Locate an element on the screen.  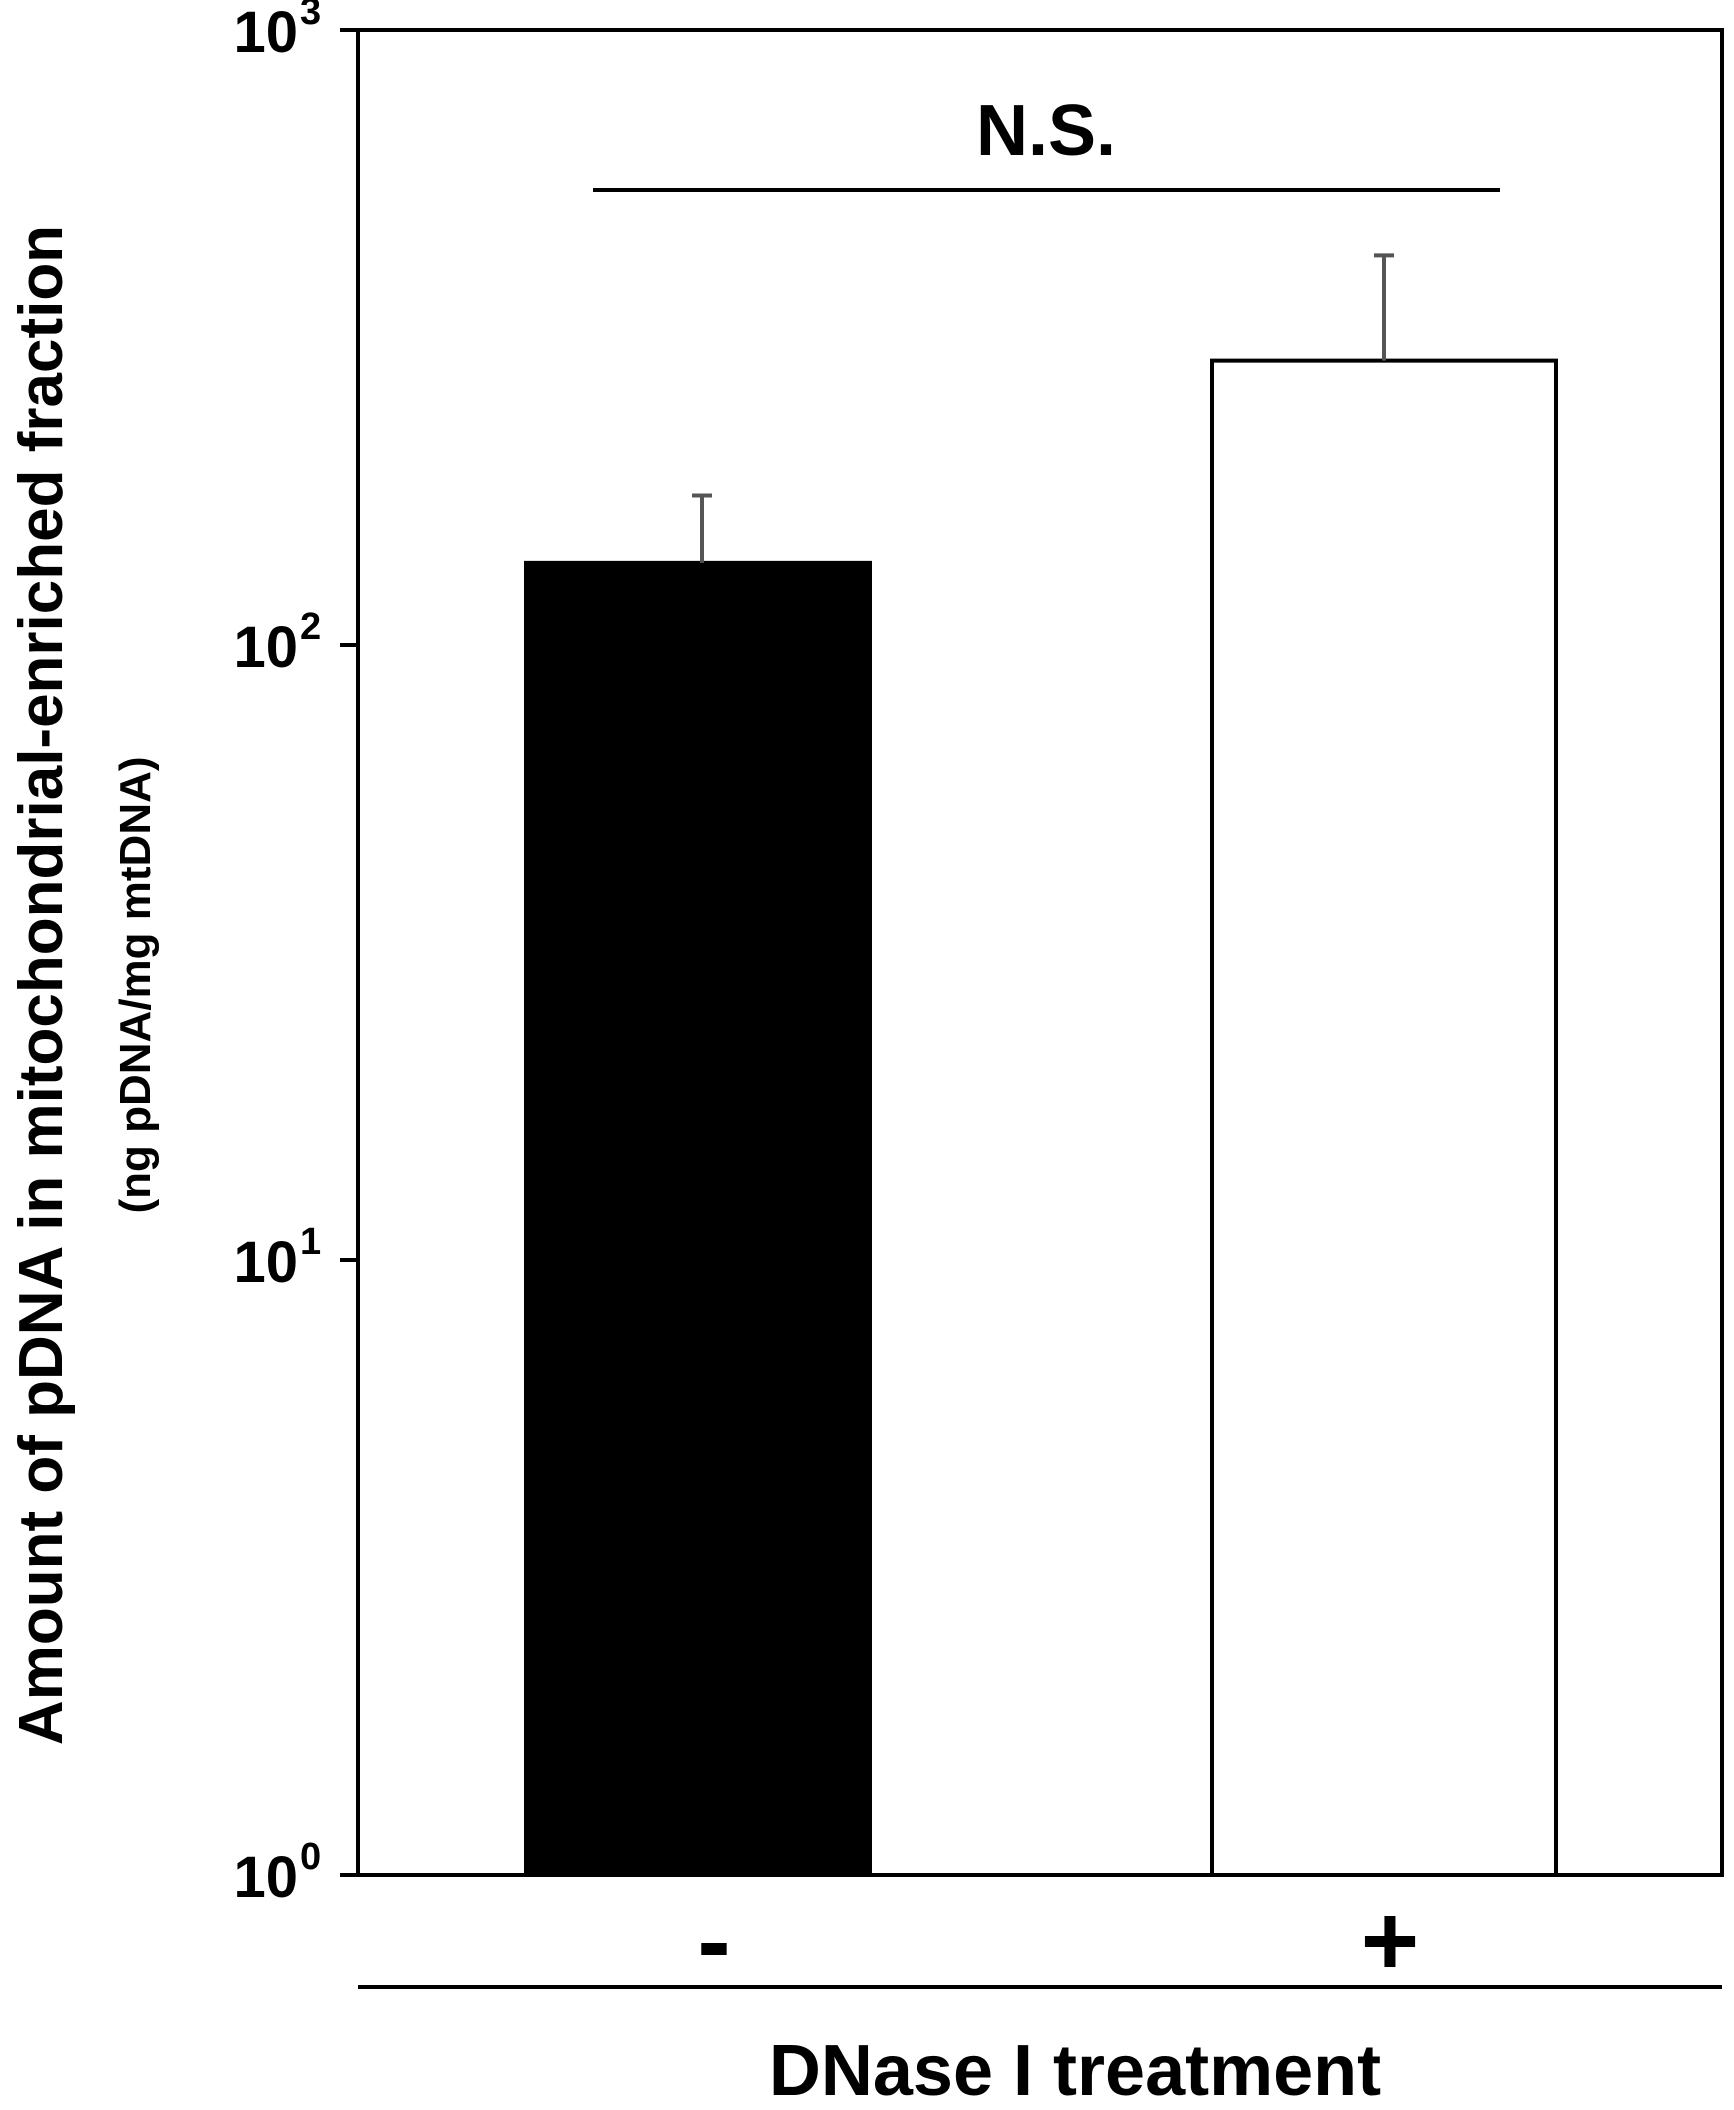
bar-minus is located at coordinates (698, 1219).